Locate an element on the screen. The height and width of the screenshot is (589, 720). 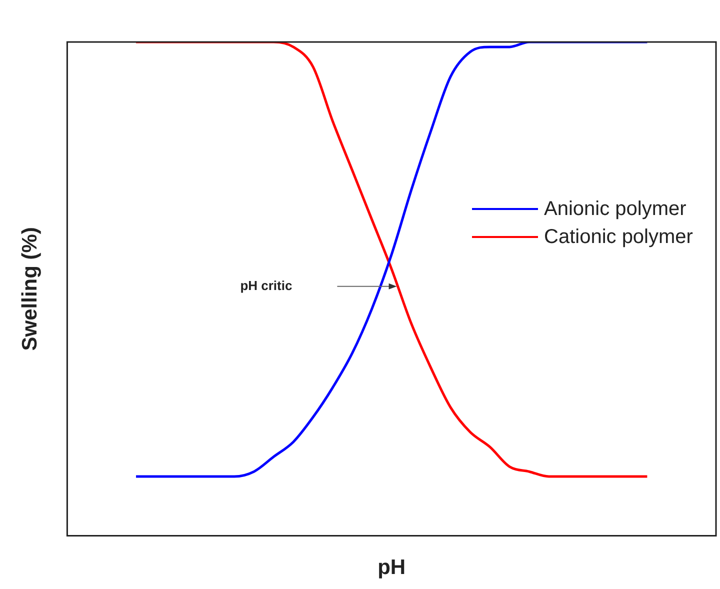
legend-label: Anionic polymer is located at coordinates (615, 209).